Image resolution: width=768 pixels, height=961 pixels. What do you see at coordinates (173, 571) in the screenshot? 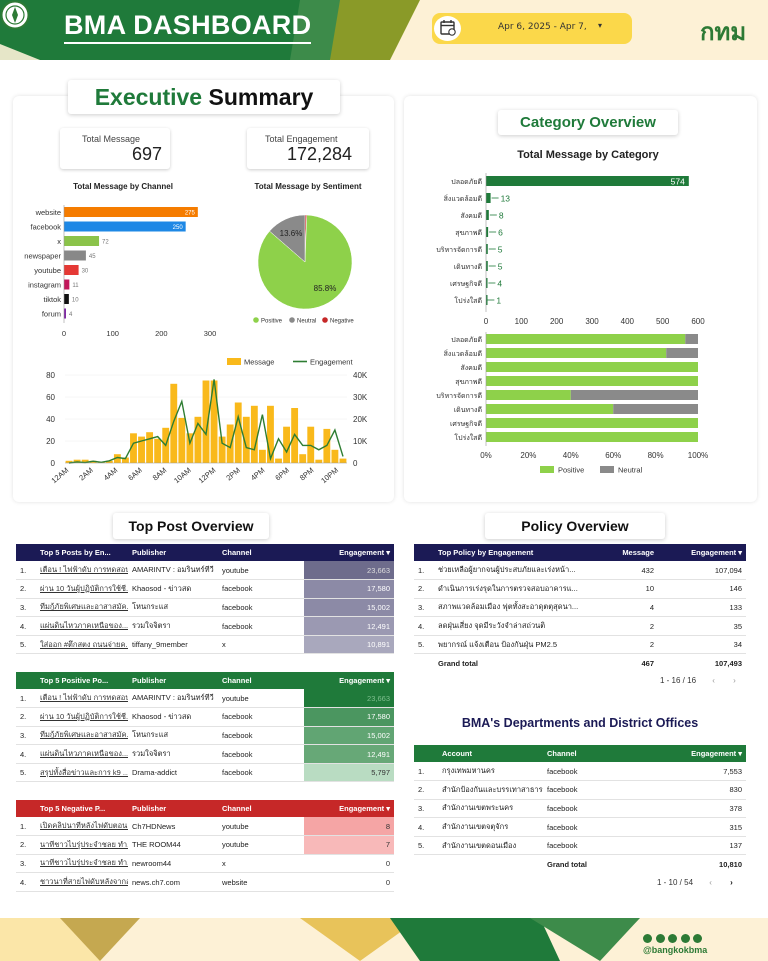
I see `publisher-cell: AMARINTV : อมรินทร์ทีวี` at bounding box center [173, 571].